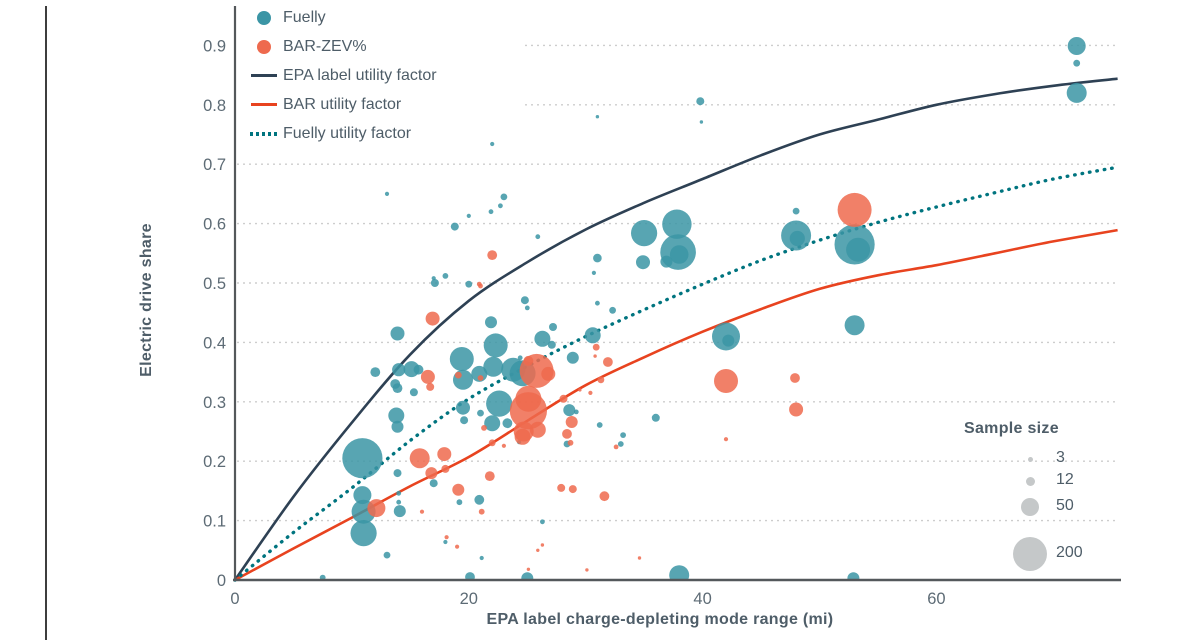 The image size is (1200, 640). Describe the element at coordinates (264, 133) in the screenshot. I see `fuelly-dotted-line-icon` at that location.